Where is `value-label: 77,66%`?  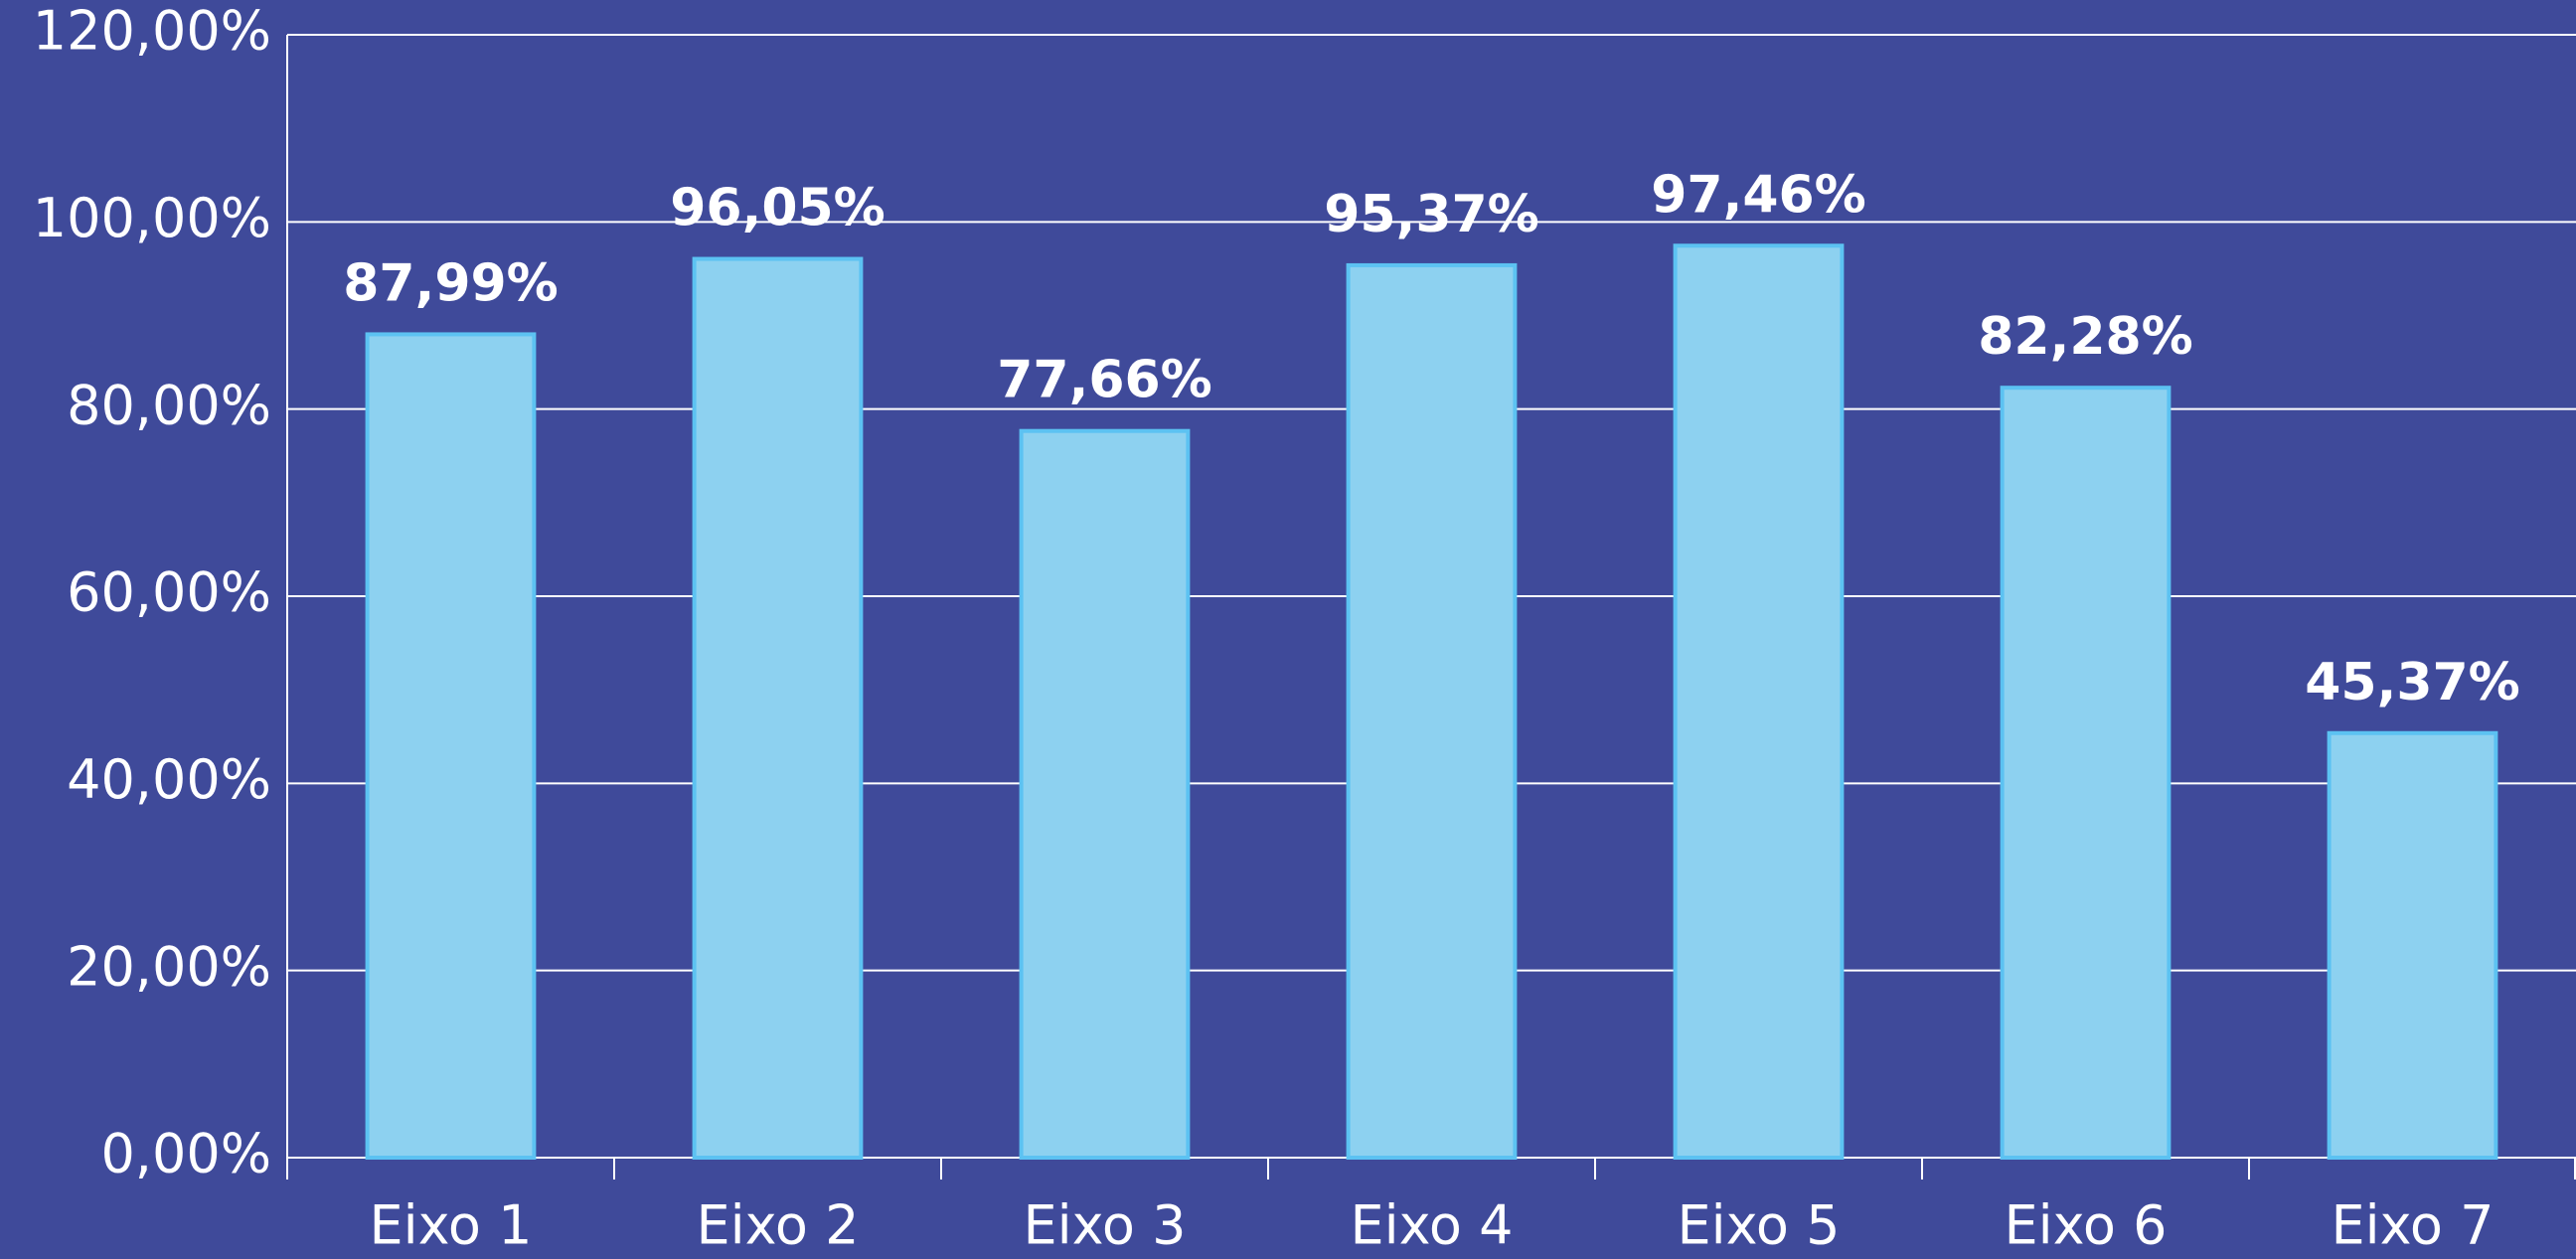 value-label: 77,66% is located at coordinates (1104, 380).